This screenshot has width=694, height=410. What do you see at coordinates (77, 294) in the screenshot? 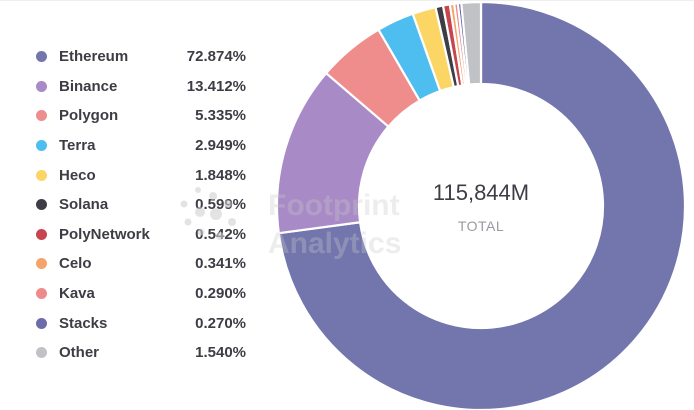
I see `legend-label: Kava` at bounding box center [77, 294].